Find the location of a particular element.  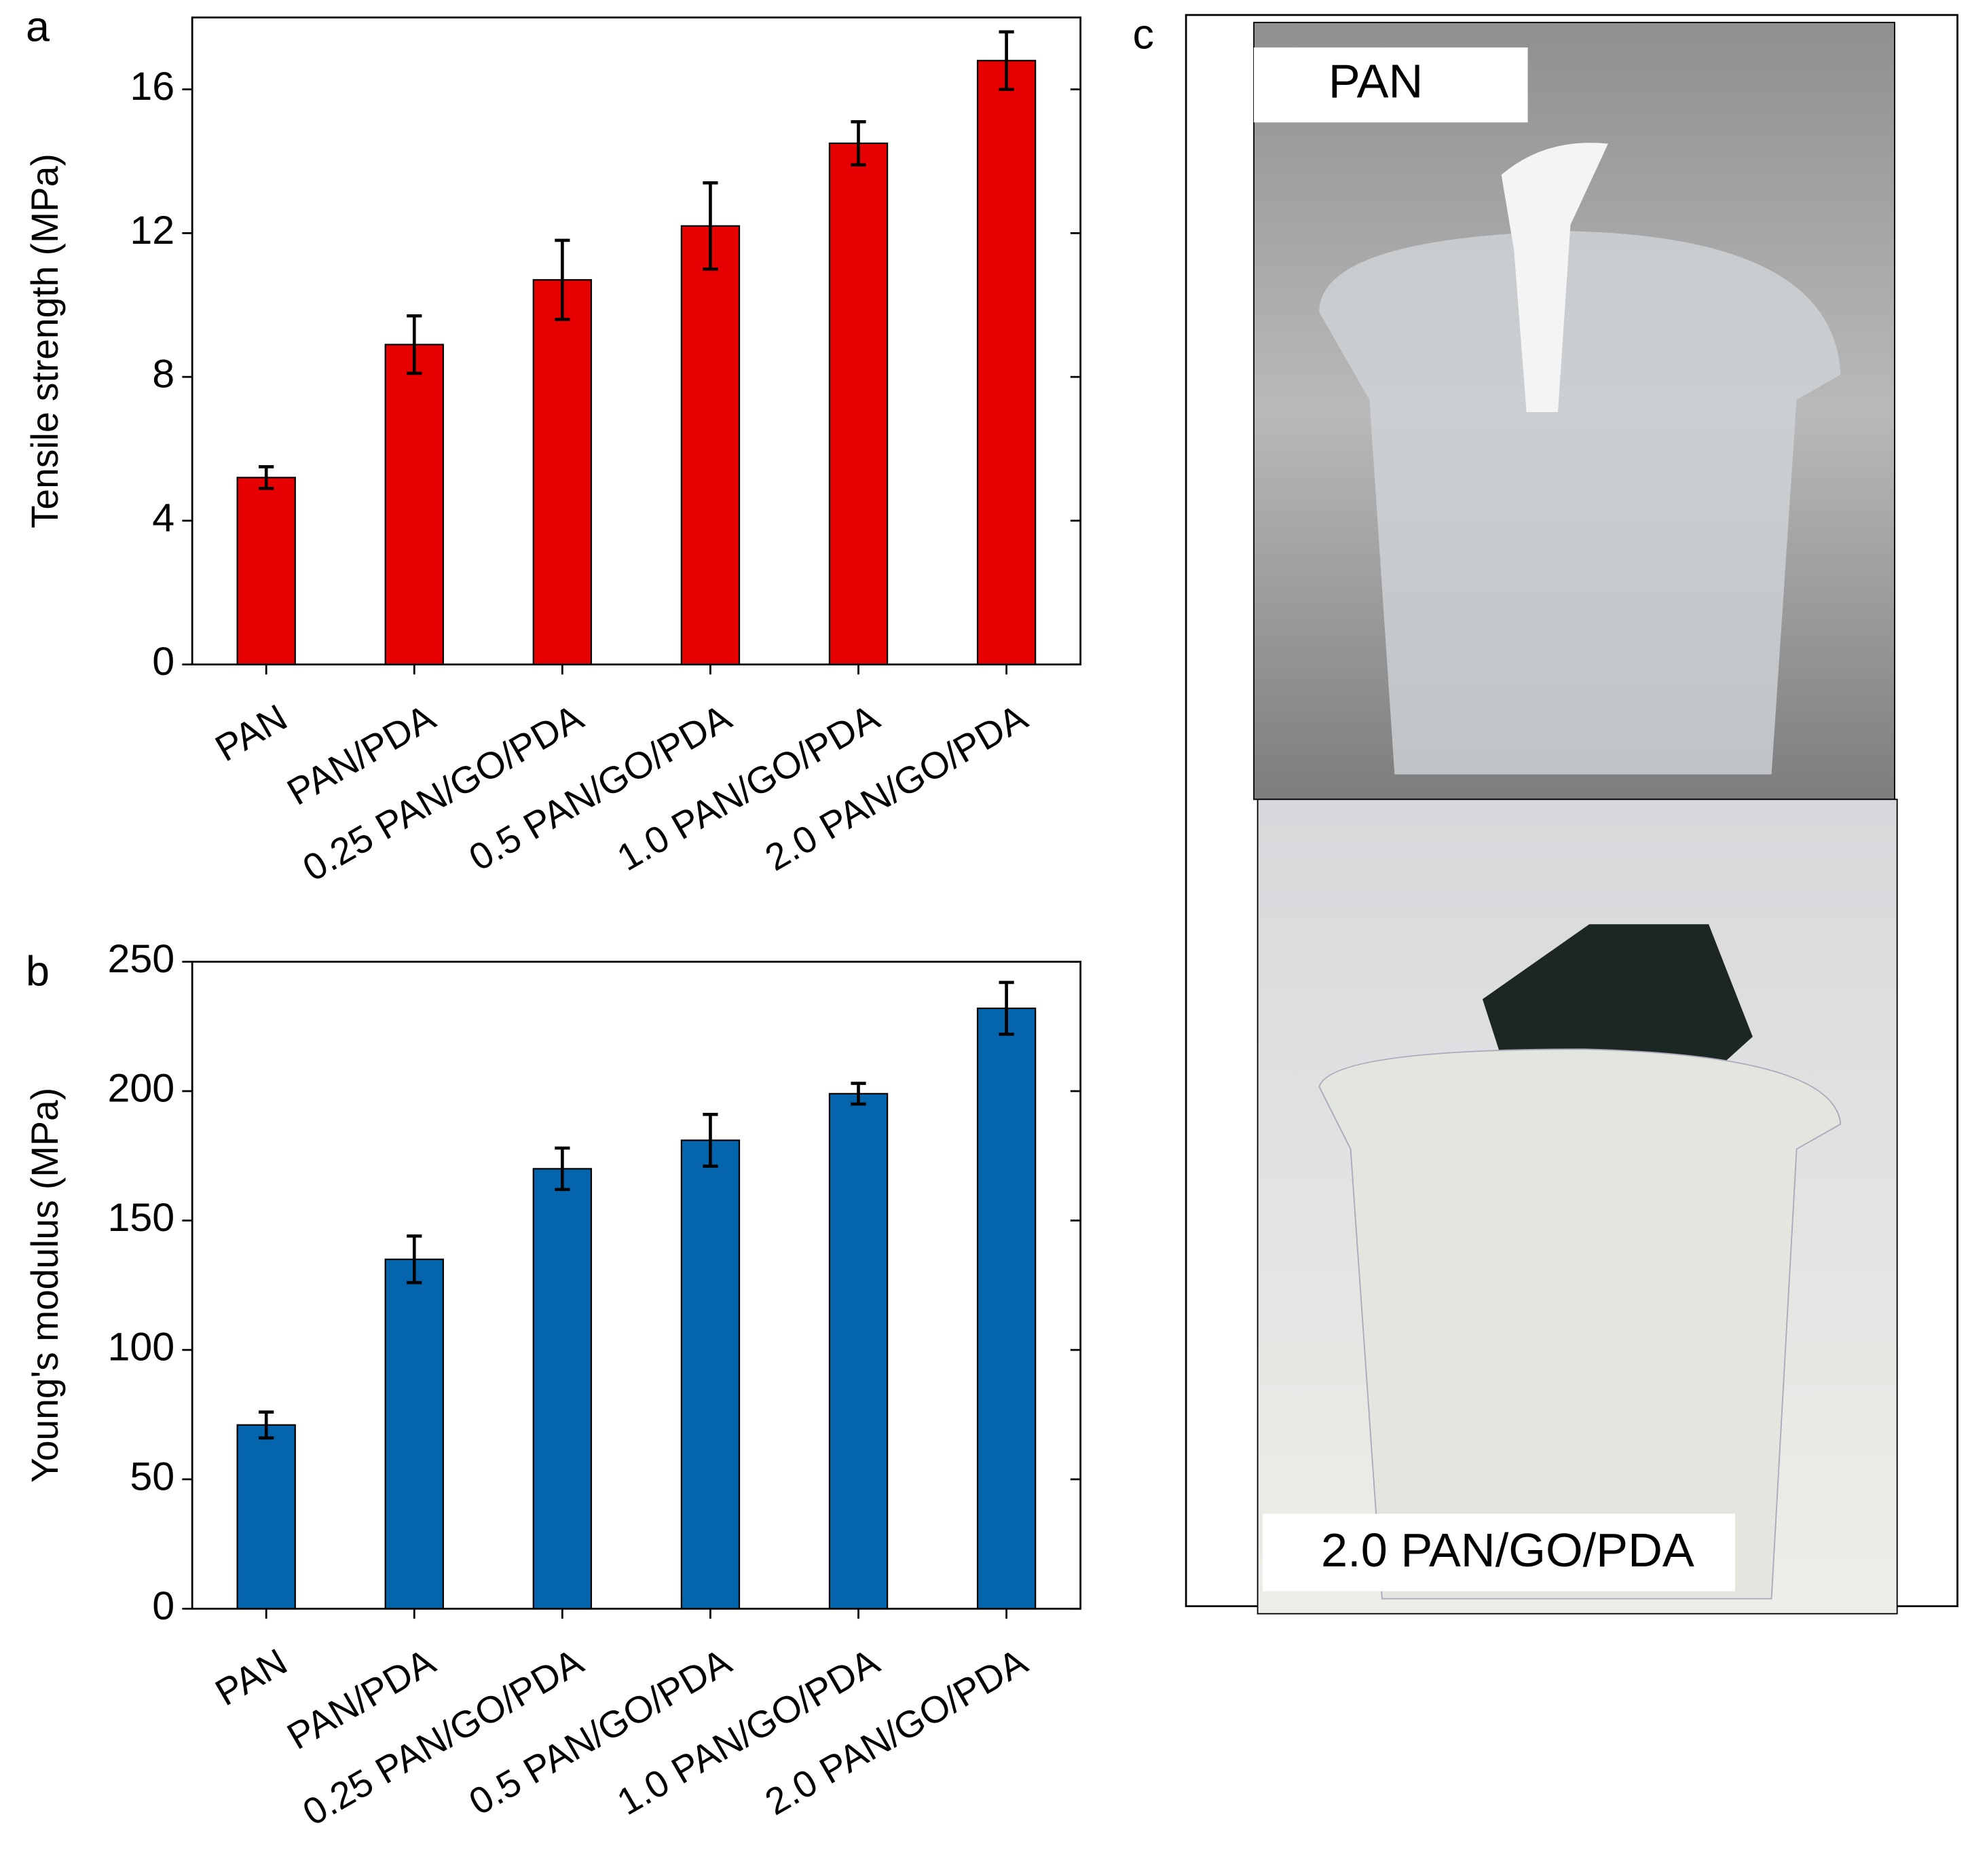

panel-label: c is located at coordinates (1142, 34).